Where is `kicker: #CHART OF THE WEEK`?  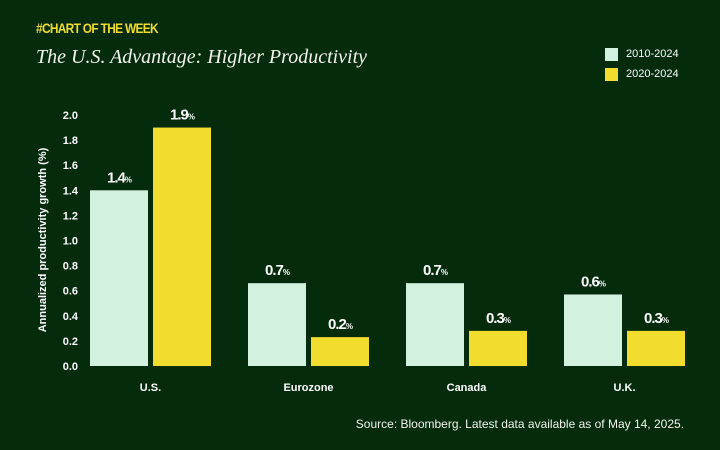 kicker: #CHART OF THE WEEK is located at coordinates (97, 28).